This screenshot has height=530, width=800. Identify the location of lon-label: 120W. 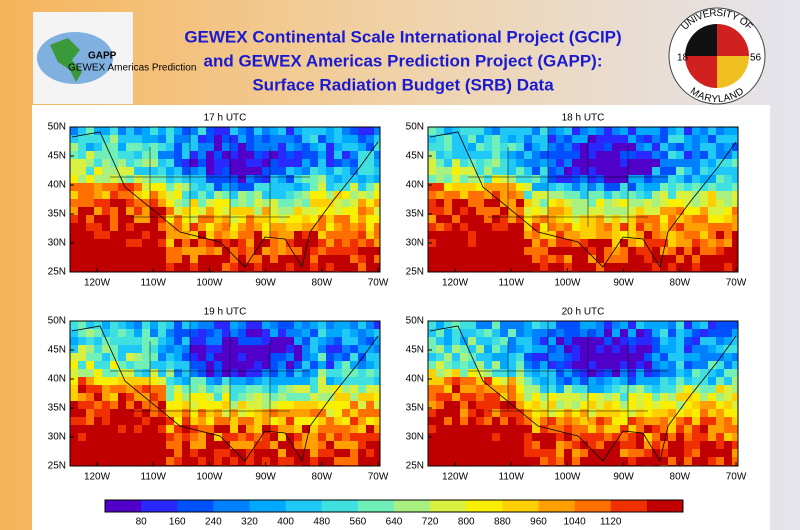
(97, 283).